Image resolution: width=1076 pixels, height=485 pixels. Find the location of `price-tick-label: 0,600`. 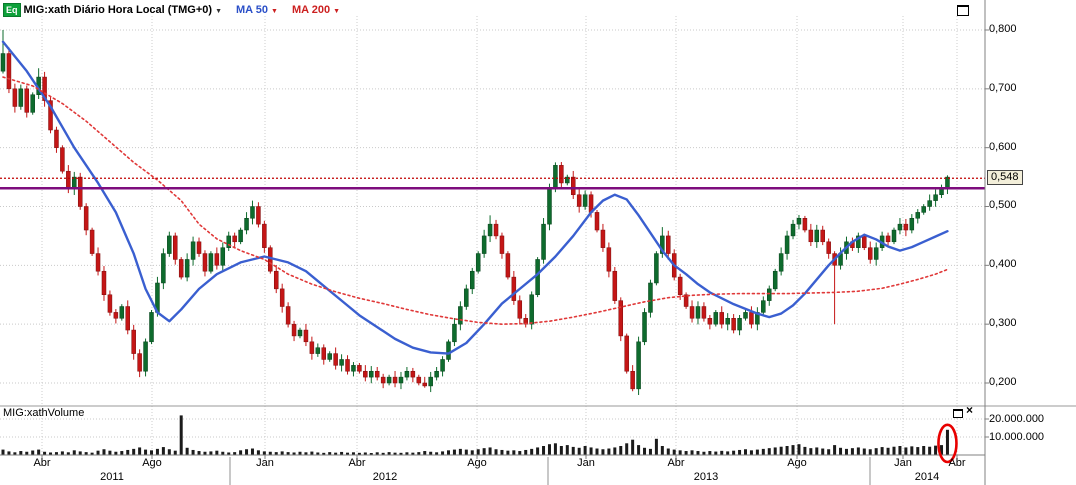

price-tick-label: 0,600 is located at coordinates (1003, 146).